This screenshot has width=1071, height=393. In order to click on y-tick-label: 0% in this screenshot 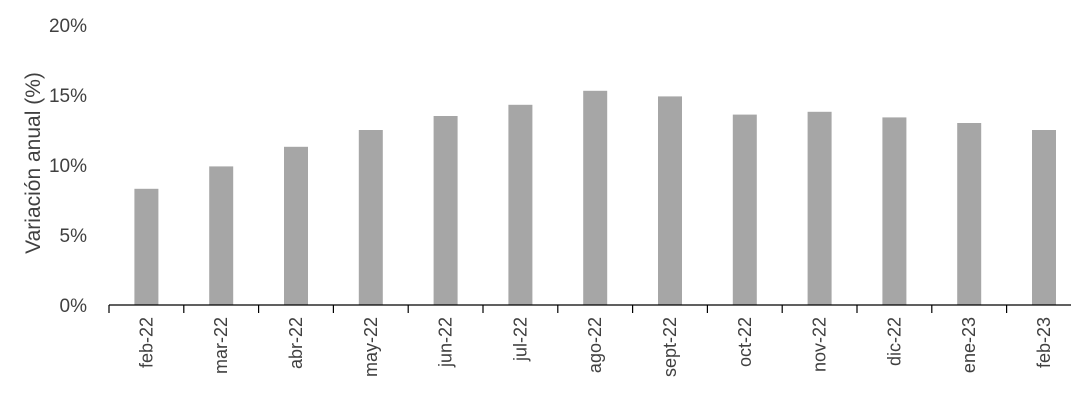, I will do `click(74, 306)`.